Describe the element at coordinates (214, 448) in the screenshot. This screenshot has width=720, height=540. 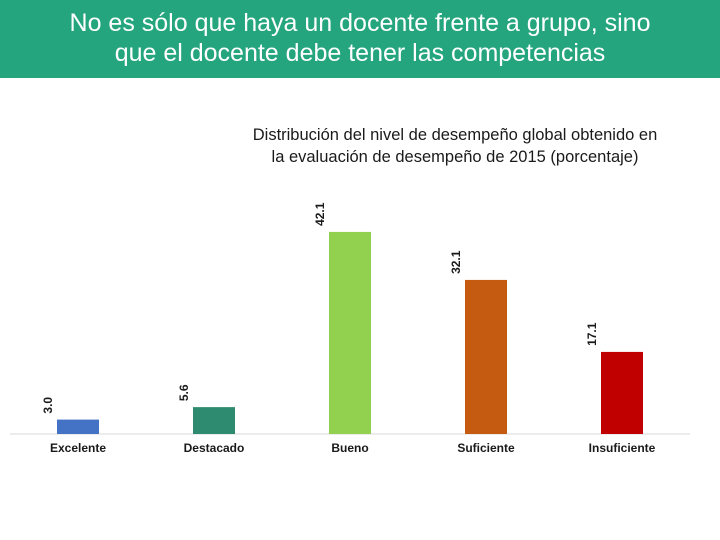
I see `category-label-destacado: Destacado` at that location.